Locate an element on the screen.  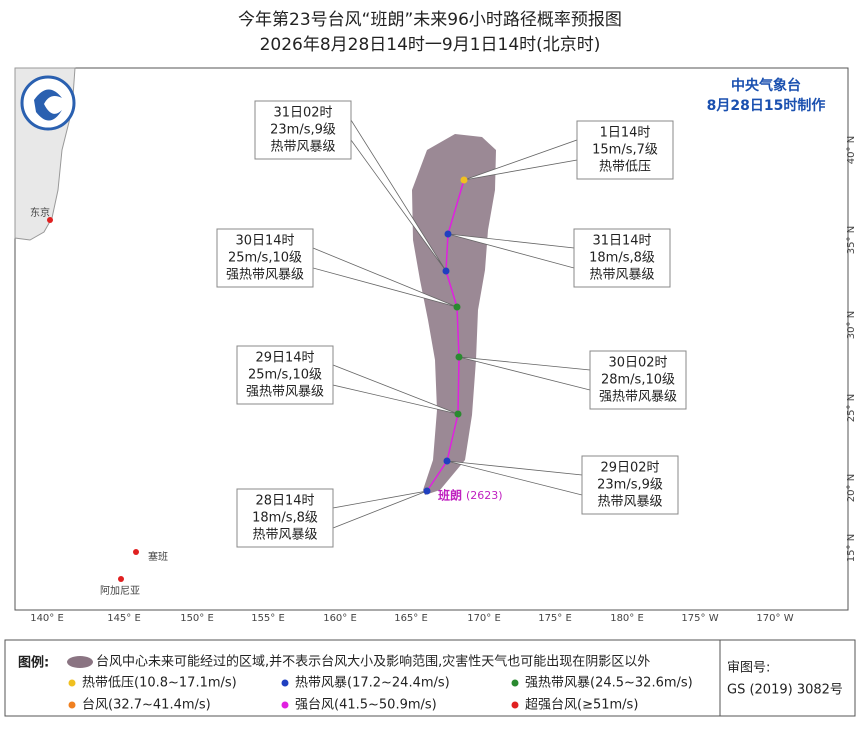
x-tick-label: 180° E is located at coordinates (627, 618).